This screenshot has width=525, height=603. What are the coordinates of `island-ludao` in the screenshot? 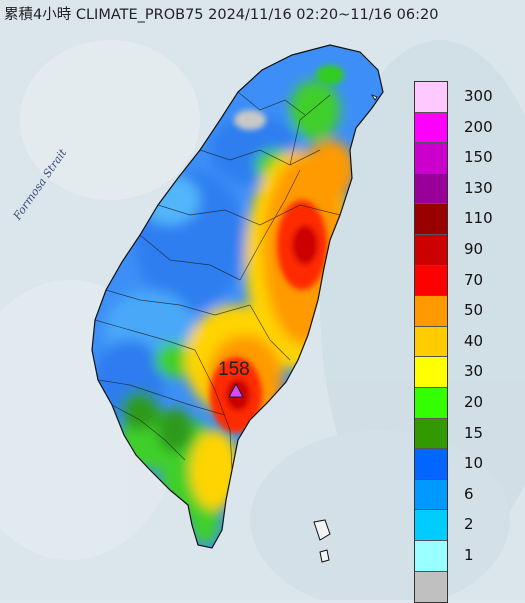 It's located at (322, 530).